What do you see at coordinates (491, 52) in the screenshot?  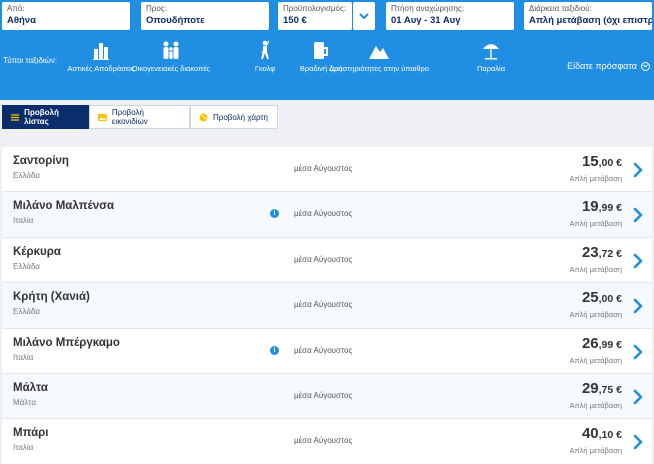 I see `umbrella-icon` at bounding box center [491, 52].